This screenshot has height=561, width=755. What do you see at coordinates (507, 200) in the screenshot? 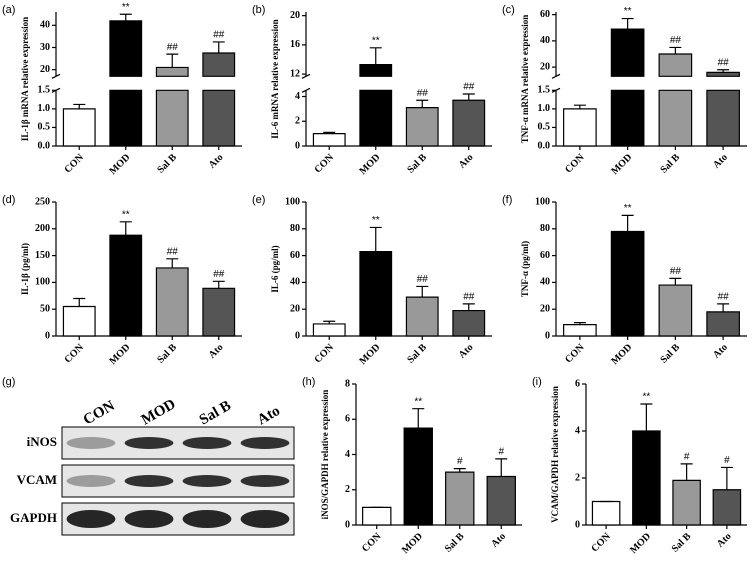
I see `panel-label: (f)` at bounding box center [507, 200].